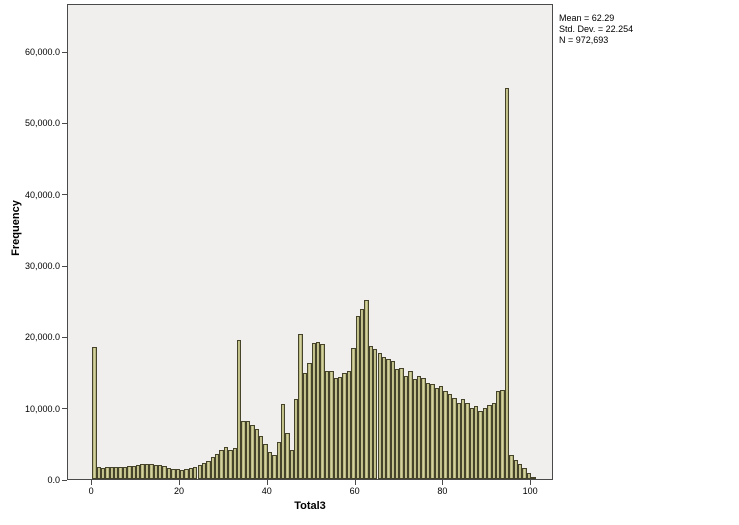 Image resolution: width=739 pixels, height=525 pixels. Describe the element at coordinates (42, 123) in the screenshot. I see `y-tick-label: 50,000.0` at that location.